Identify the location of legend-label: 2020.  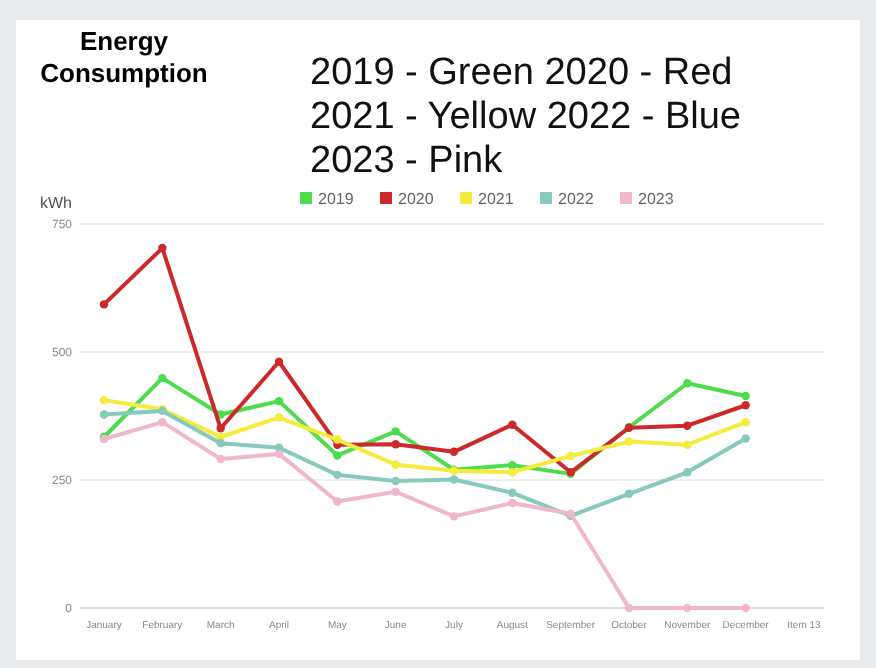
(416, 199).